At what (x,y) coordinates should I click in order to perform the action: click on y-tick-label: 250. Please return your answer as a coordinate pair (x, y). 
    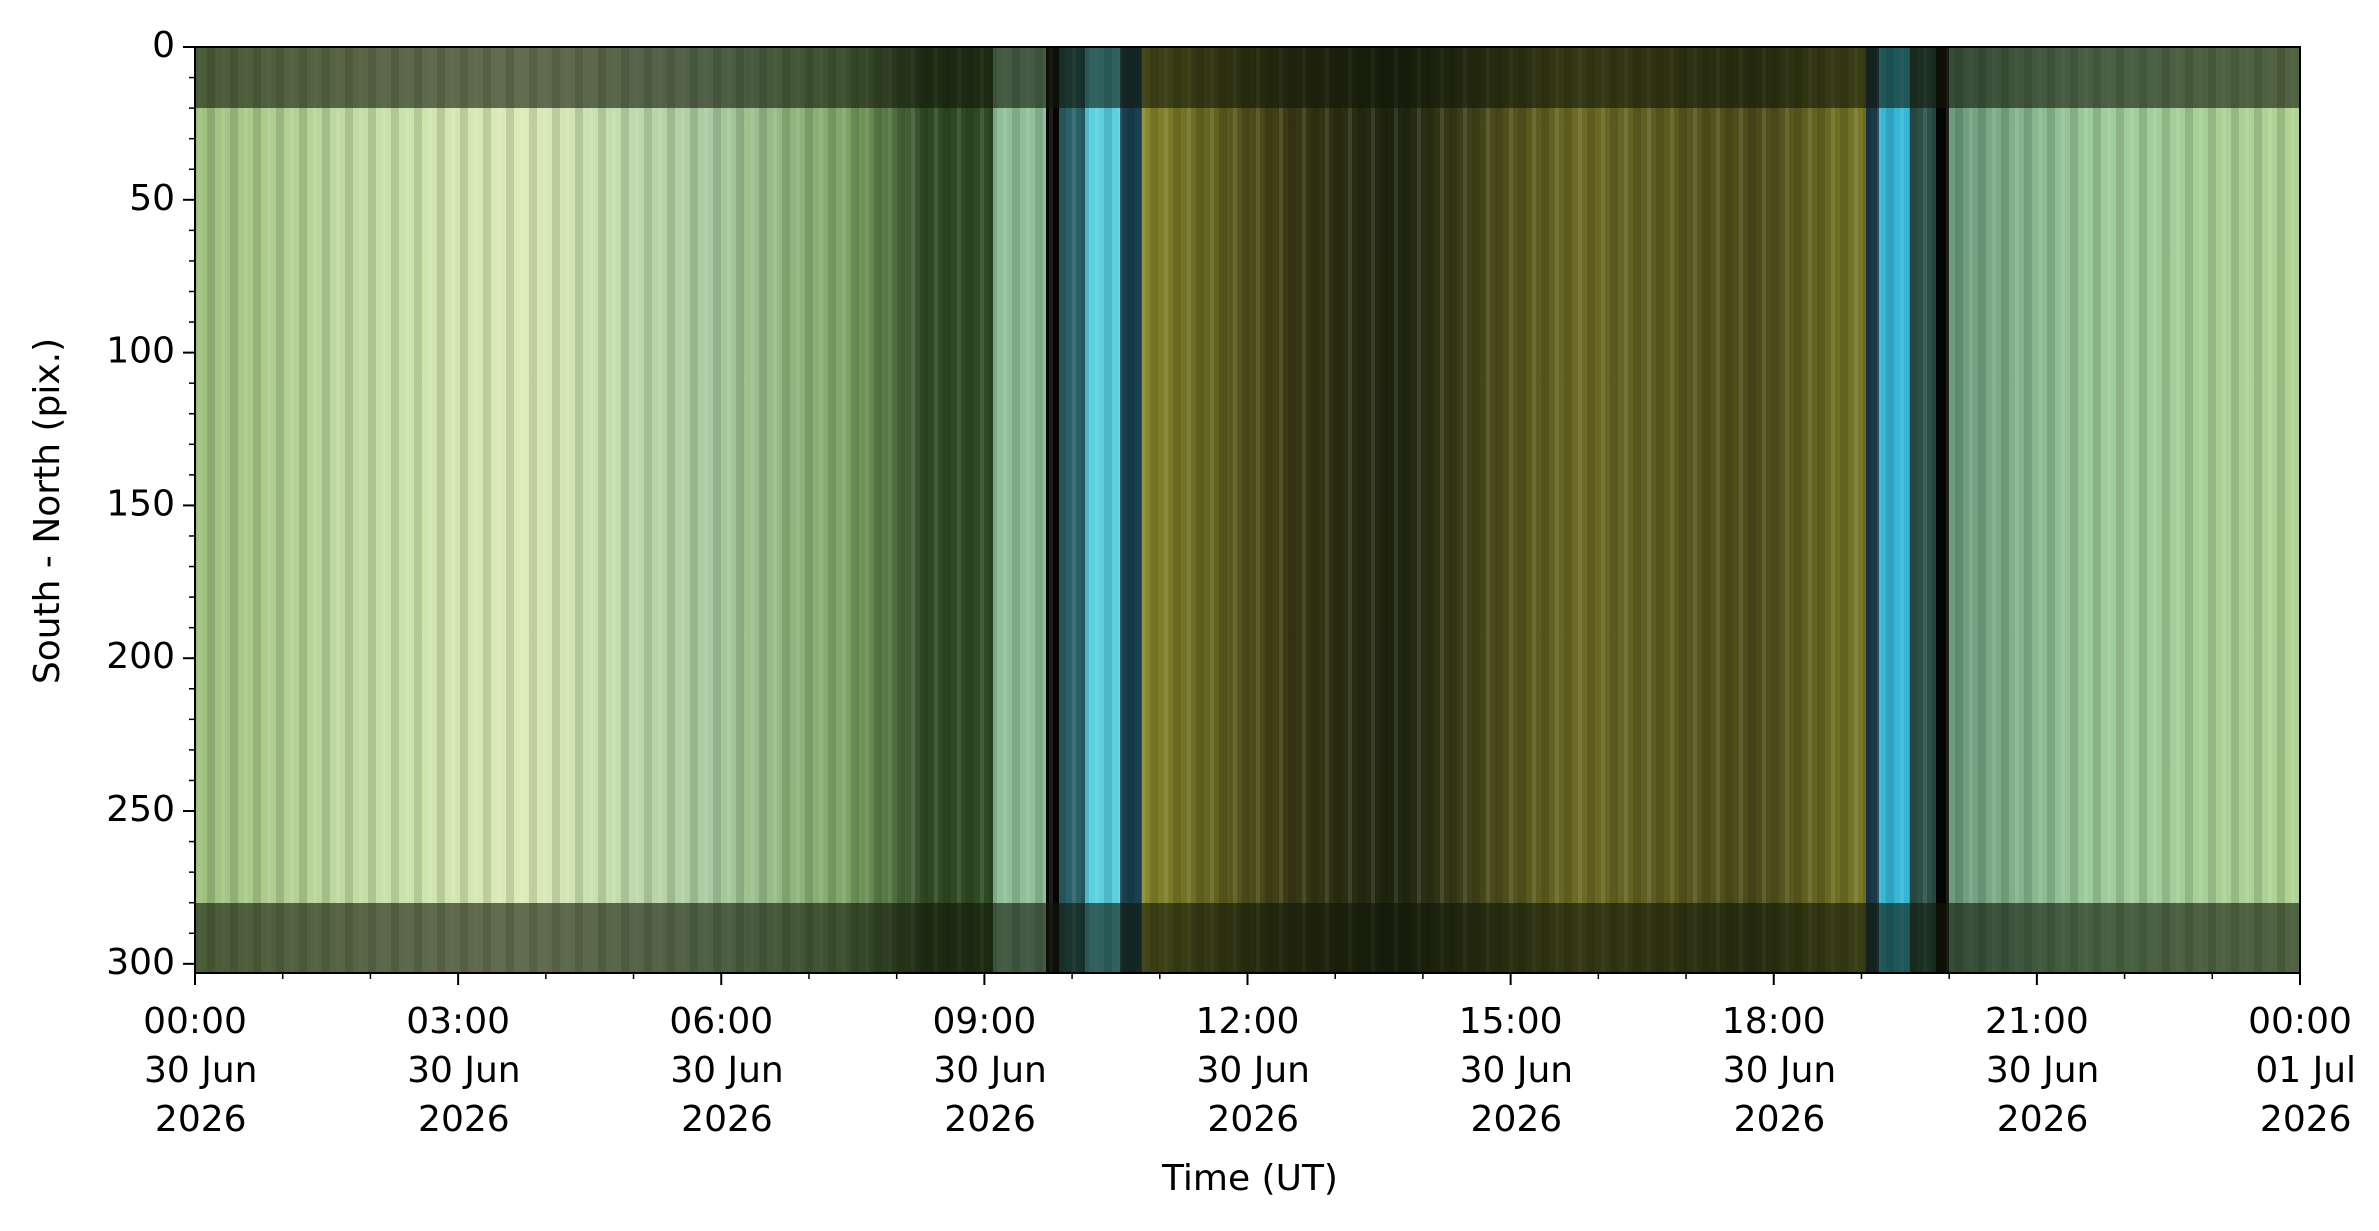
    Looking at the image, I should click on (140, 809).